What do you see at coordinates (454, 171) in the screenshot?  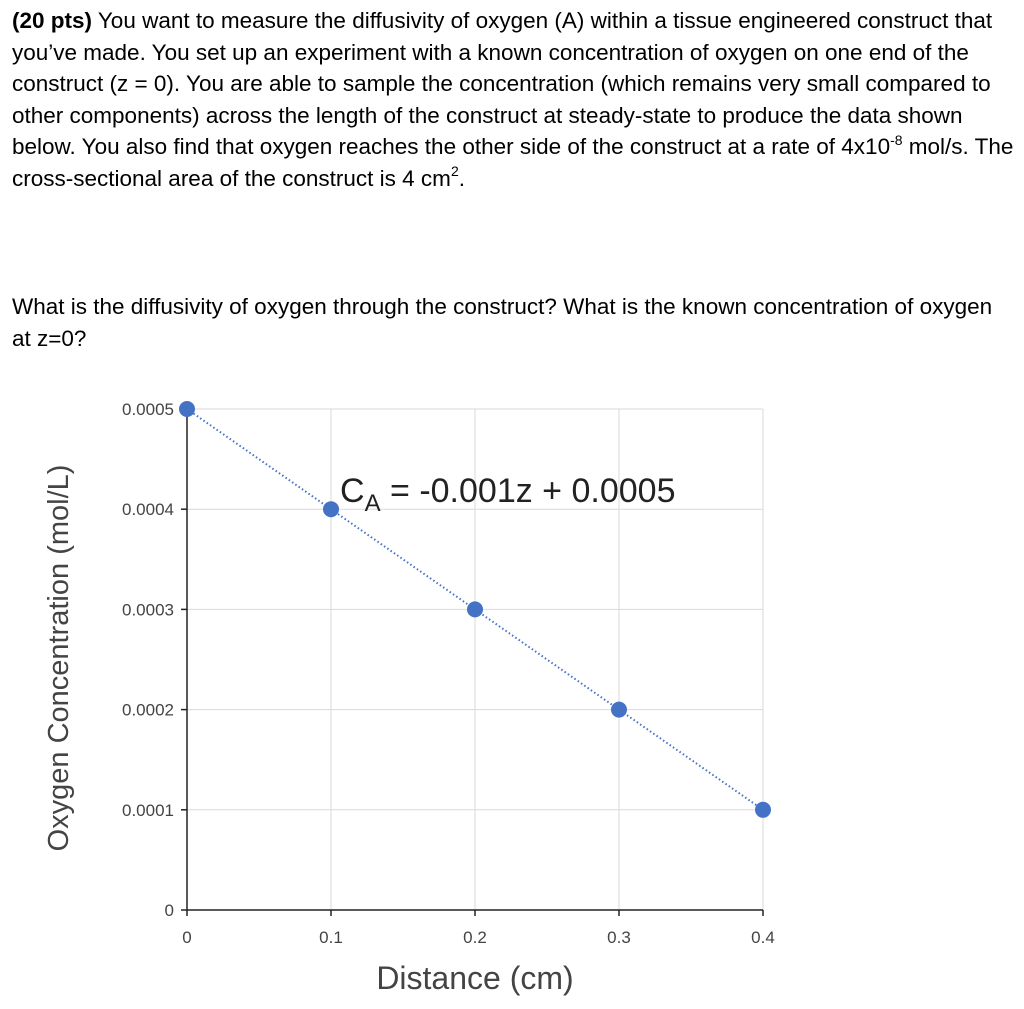 I see `area-exponent: 2` at bounding box center [454, 171].